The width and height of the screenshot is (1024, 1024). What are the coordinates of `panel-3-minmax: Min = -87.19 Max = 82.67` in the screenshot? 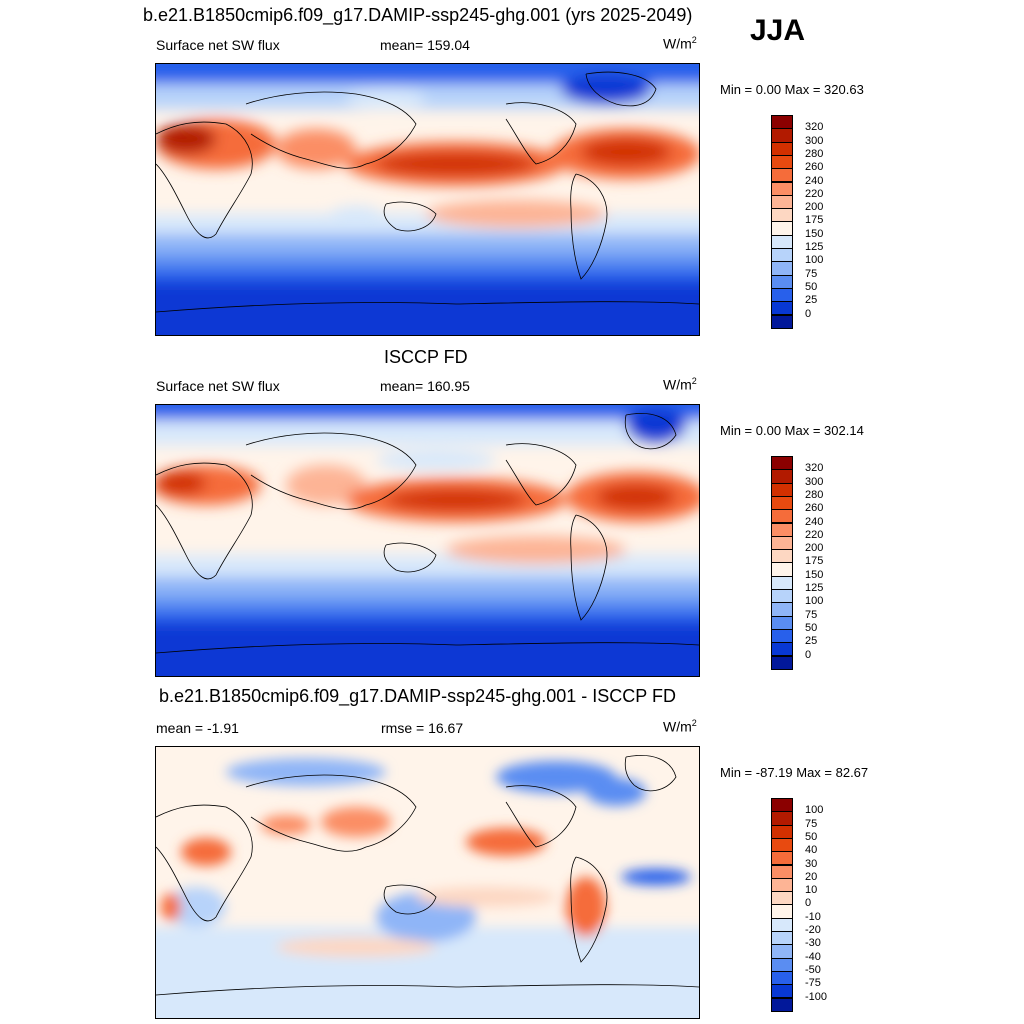 It's located at (794, 772).